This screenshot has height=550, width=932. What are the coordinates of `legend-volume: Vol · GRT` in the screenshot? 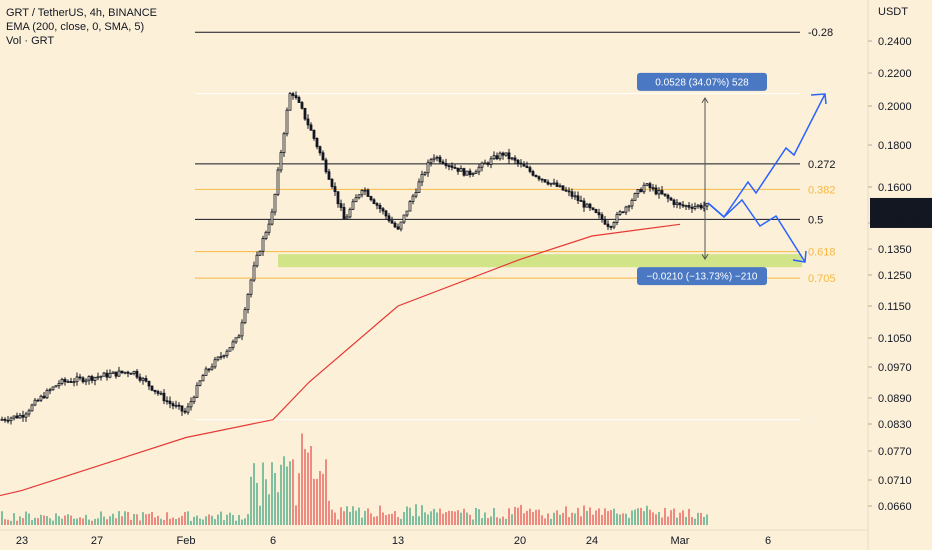 It's located at (30, 41).